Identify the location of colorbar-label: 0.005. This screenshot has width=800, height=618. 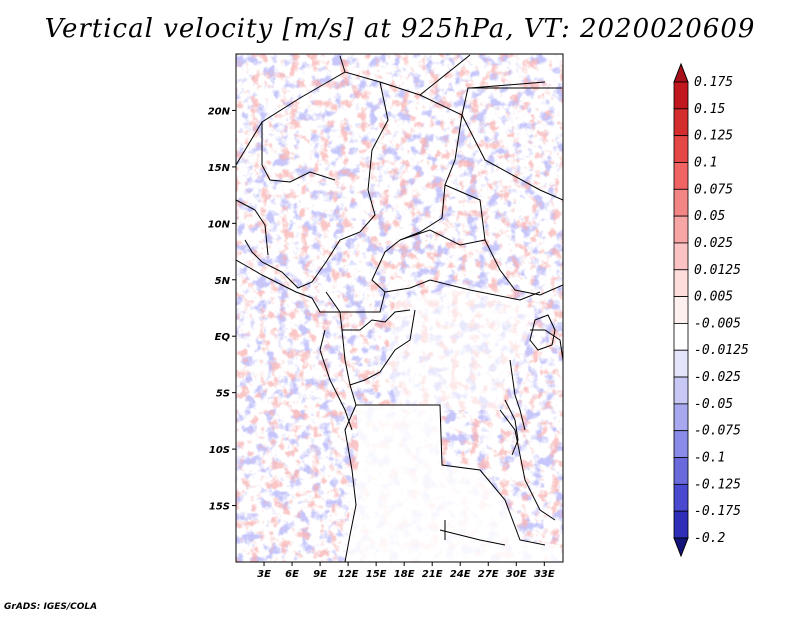
(713, 297).